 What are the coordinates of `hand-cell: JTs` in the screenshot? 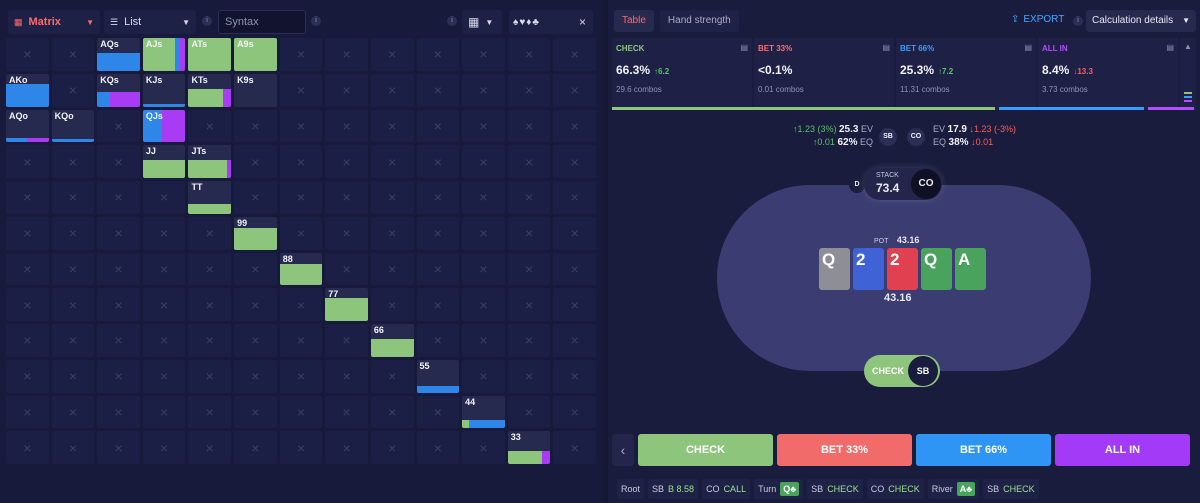 It's located at (210, 161).